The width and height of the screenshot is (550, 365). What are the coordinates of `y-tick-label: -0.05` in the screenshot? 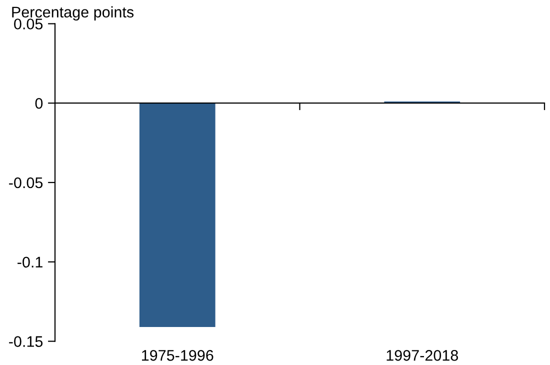 It's located at (26, 182).